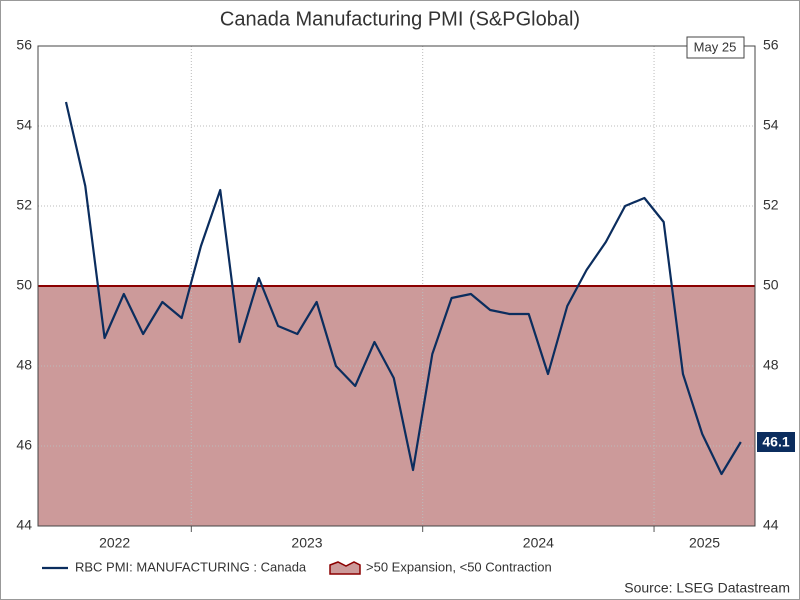  I want to click on y-tick-label: 52, so click(24, 205).